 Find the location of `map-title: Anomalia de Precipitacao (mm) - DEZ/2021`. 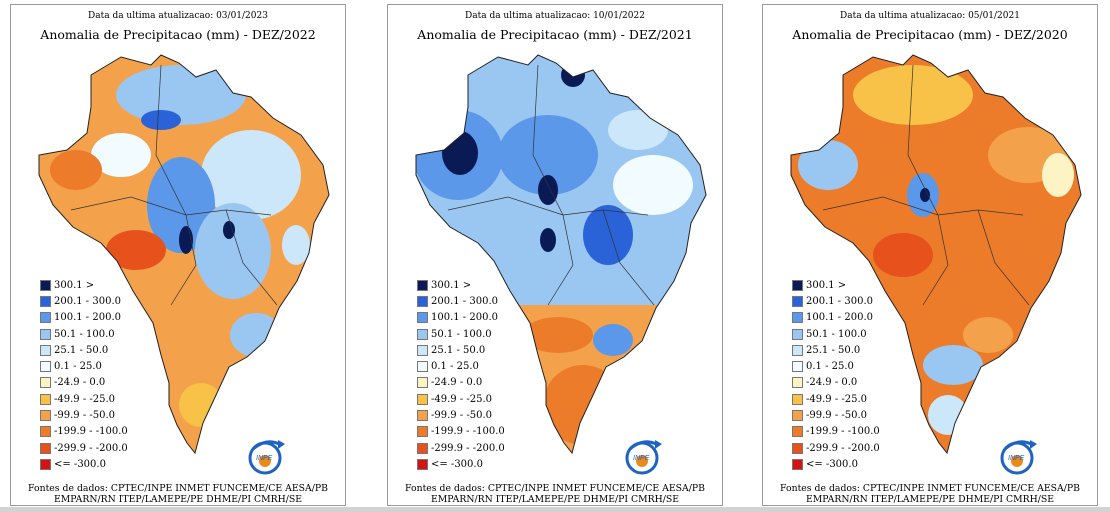

map-title: Anomalia de Precipitacao (mm) - DEZ/2021 is located at coordinates (555, 34).